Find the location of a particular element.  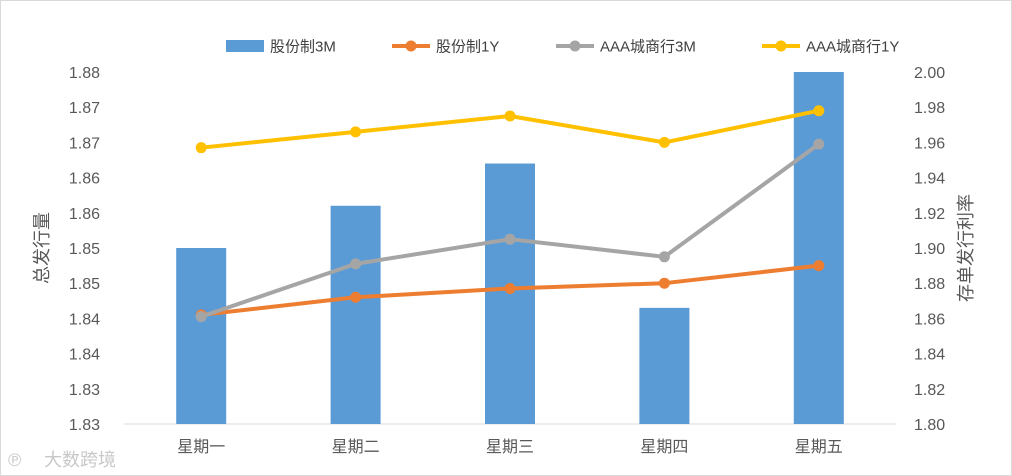

x-tick-label: 星期二 is located at coordinates (356, 447).